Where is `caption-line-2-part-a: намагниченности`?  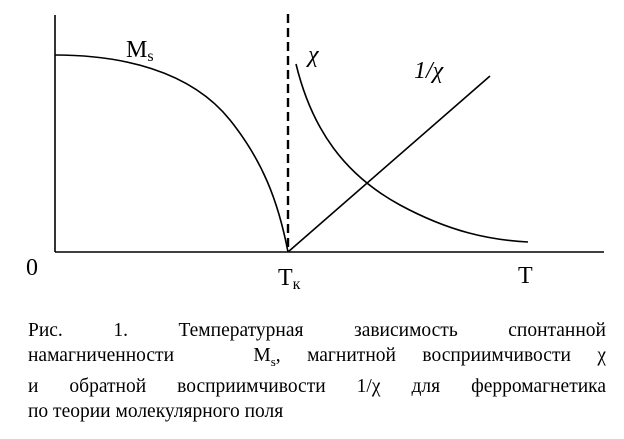
caption-line-2-part-a: намагниченности is located at coordinates (101, 355).